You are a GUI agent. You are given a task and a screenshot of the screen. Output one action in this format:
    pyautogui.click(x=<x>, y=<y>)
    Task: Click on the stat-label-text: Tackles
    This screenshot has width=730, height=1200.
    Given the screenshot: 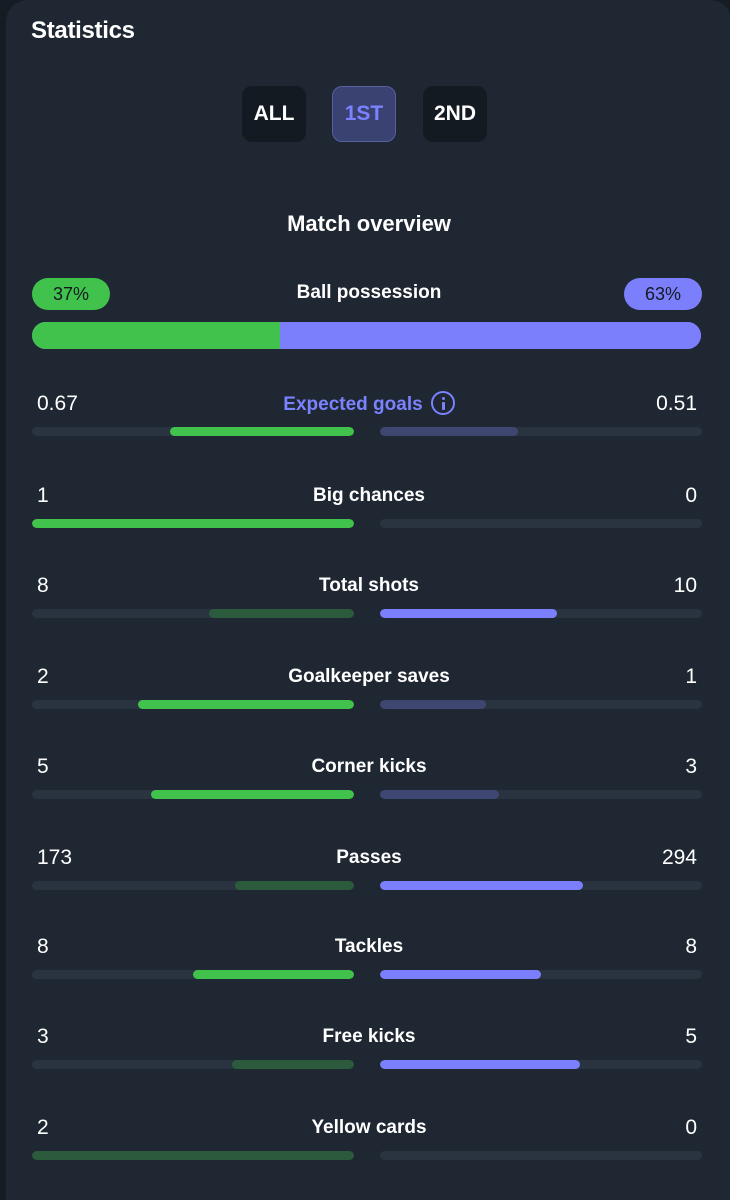 What is the action you would take?
    pyautogui.click(x=369, y=946)
    